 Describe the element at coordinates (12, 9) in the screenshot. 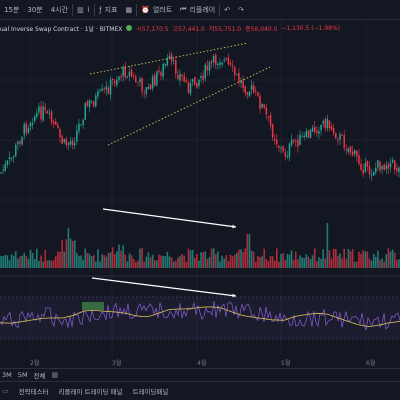

I see `interval-15m: 15분` at that location.